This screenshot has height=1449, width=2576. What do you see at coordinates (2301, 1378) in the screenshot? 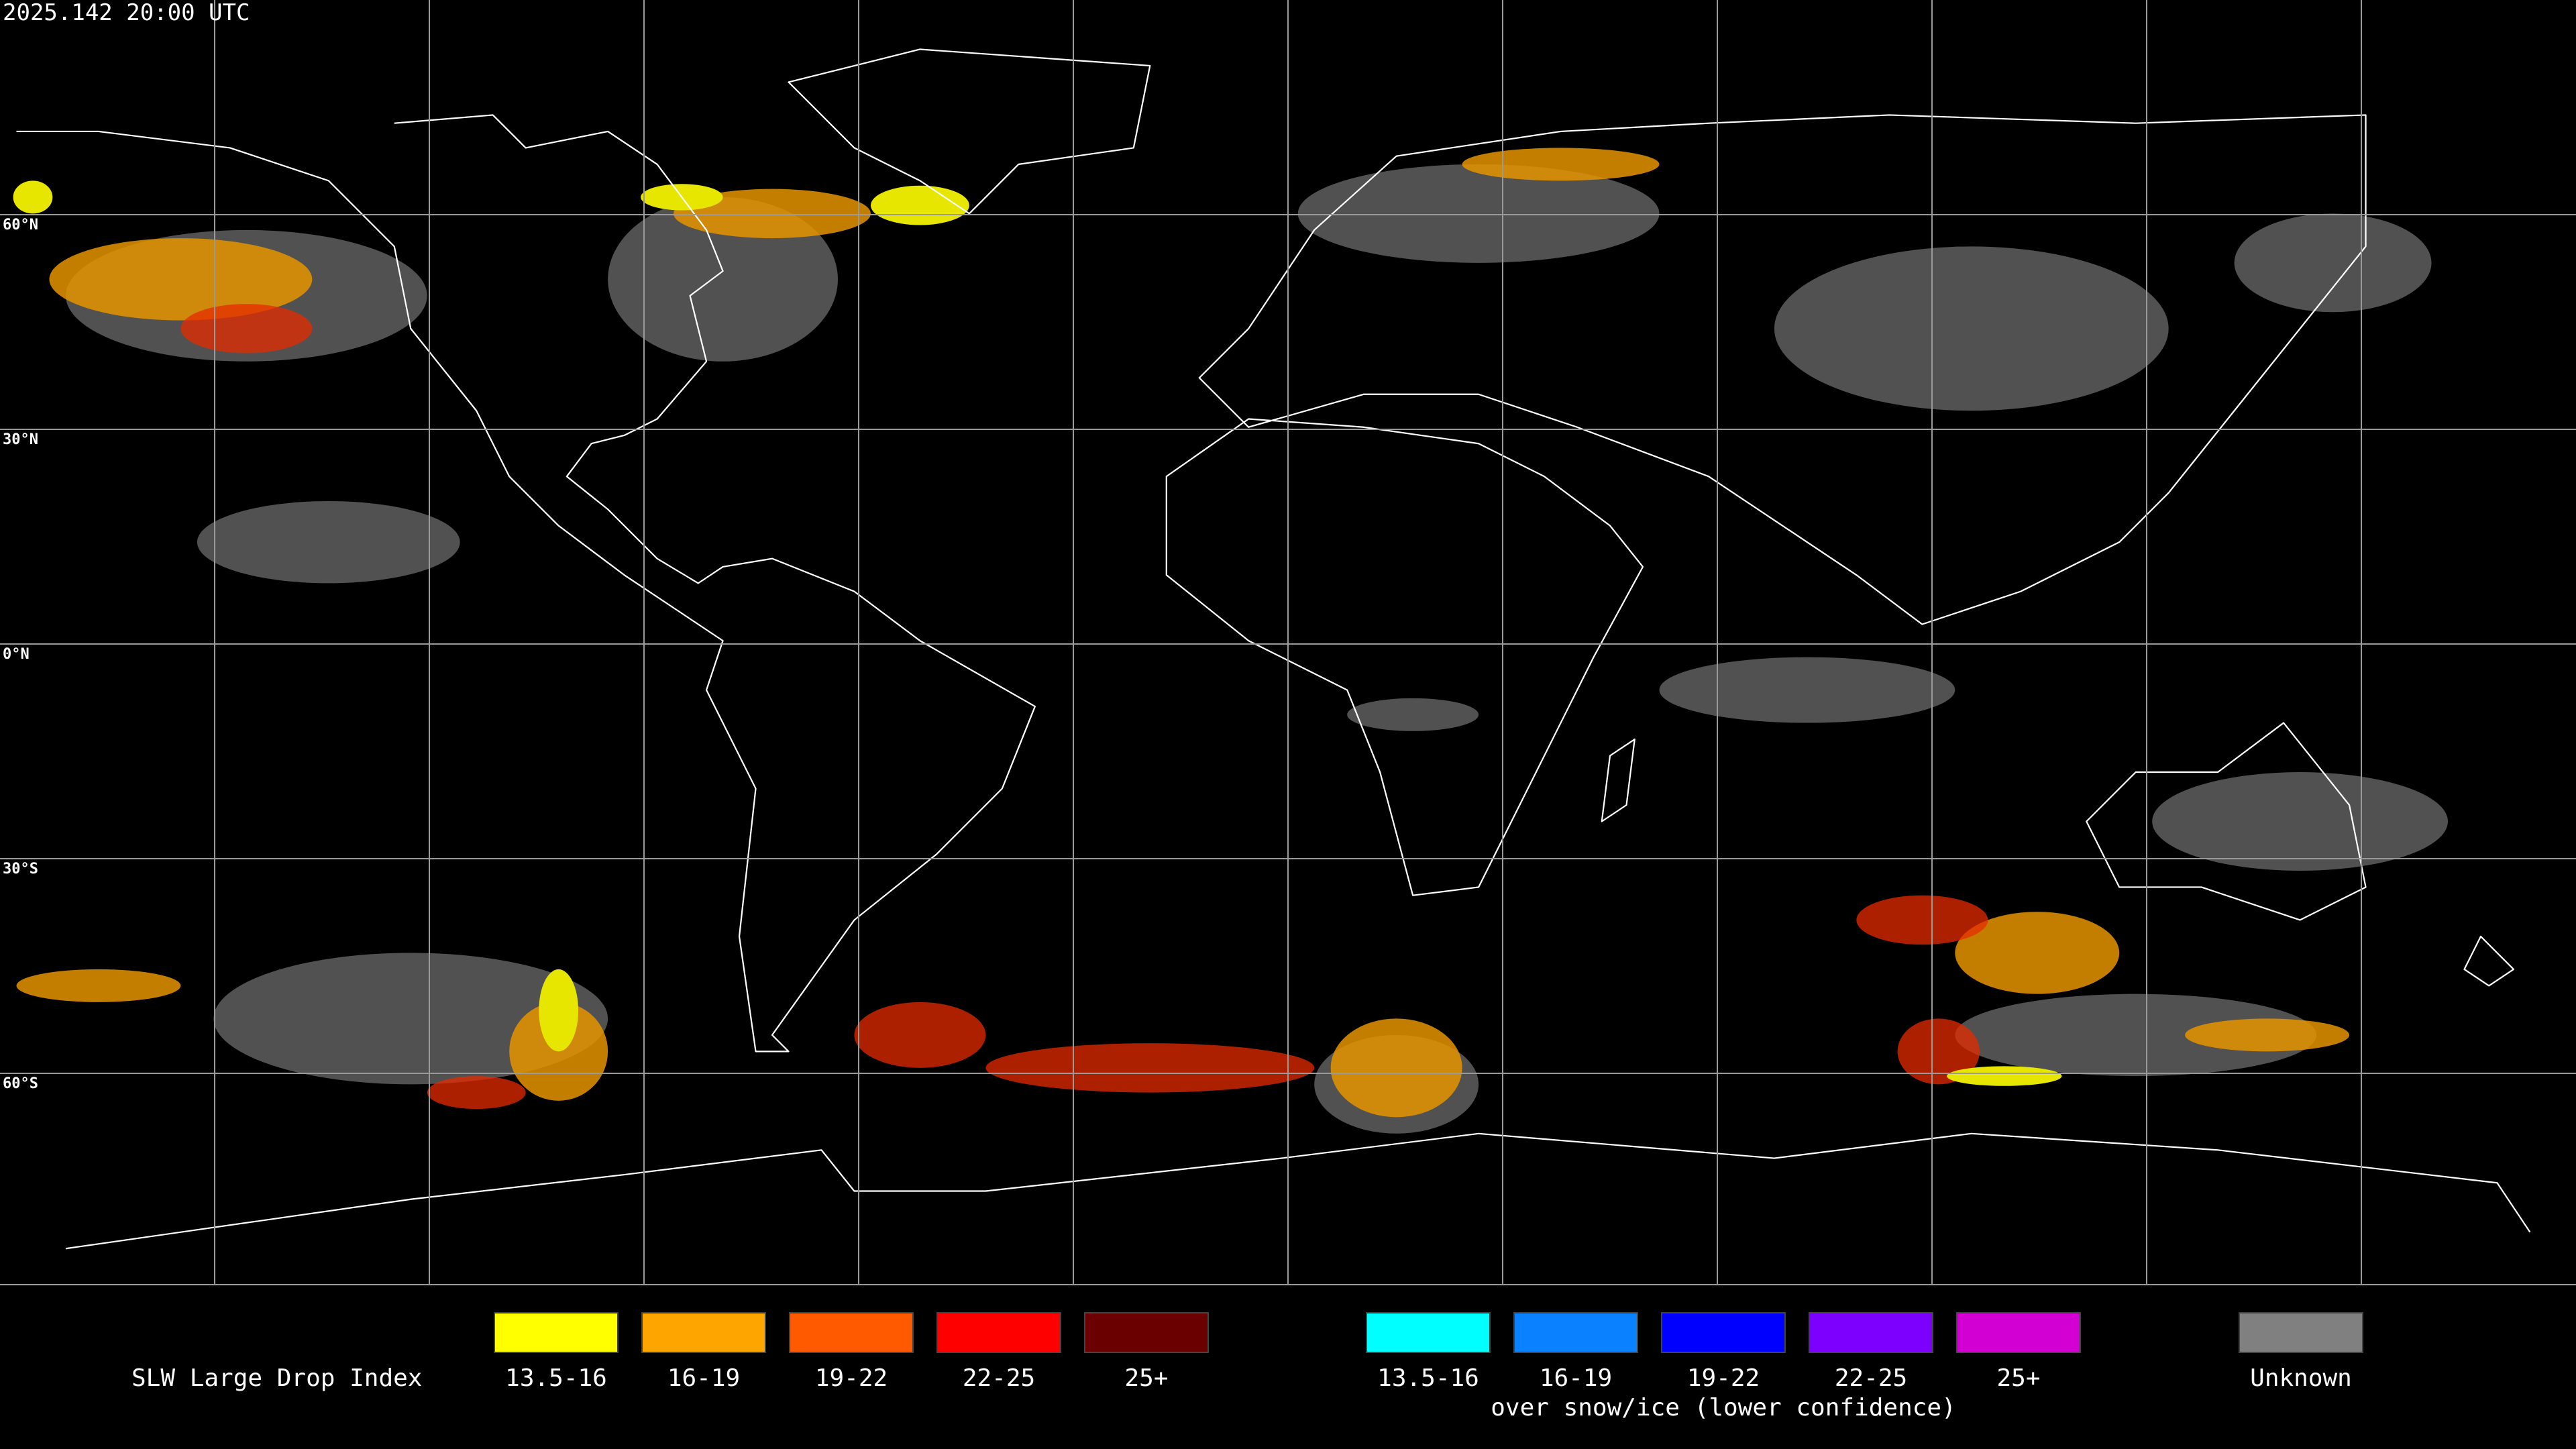
I see `legend-label: Unknown` at bounding box center [2301, 1378].